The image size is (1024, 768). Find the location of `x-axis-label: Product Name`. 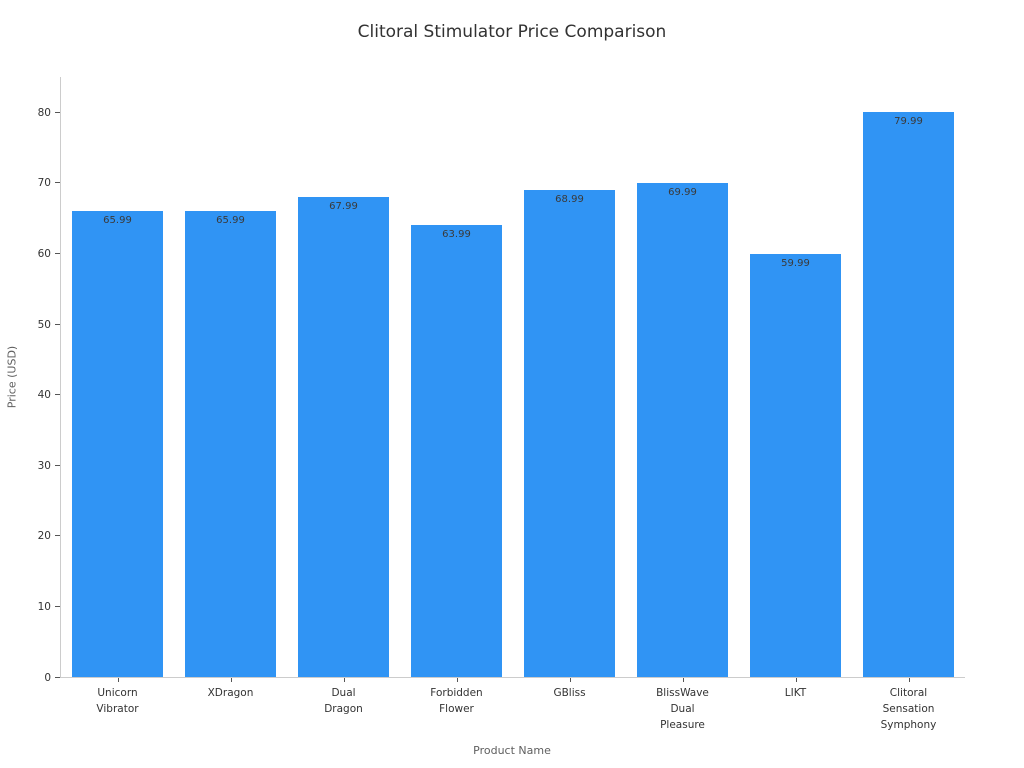

x-axis-label: Product Name is located at coordinates (512, 750).